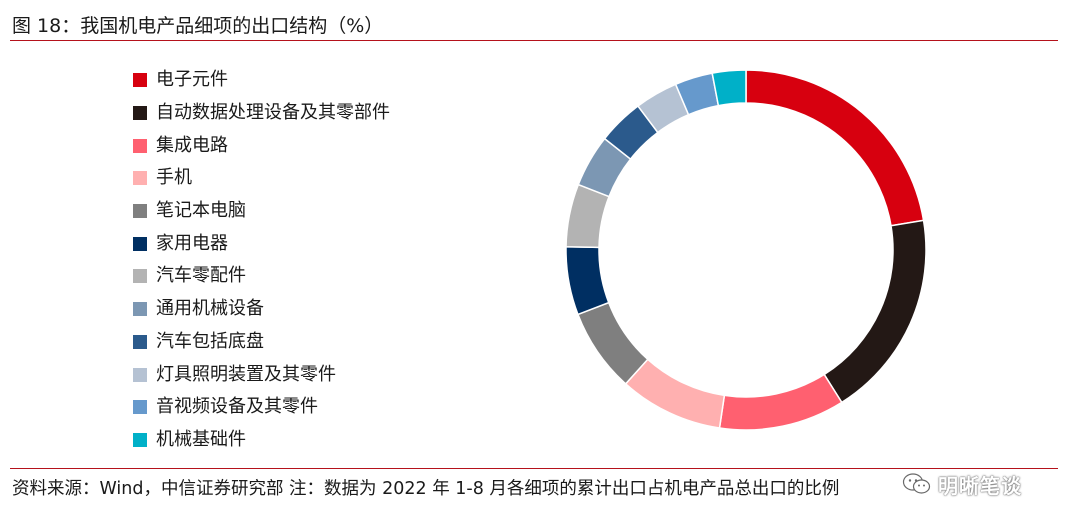  Describe the element at coordinates (261, 145) in the screenshot. I see `legend-item: 集成电路` at that location.